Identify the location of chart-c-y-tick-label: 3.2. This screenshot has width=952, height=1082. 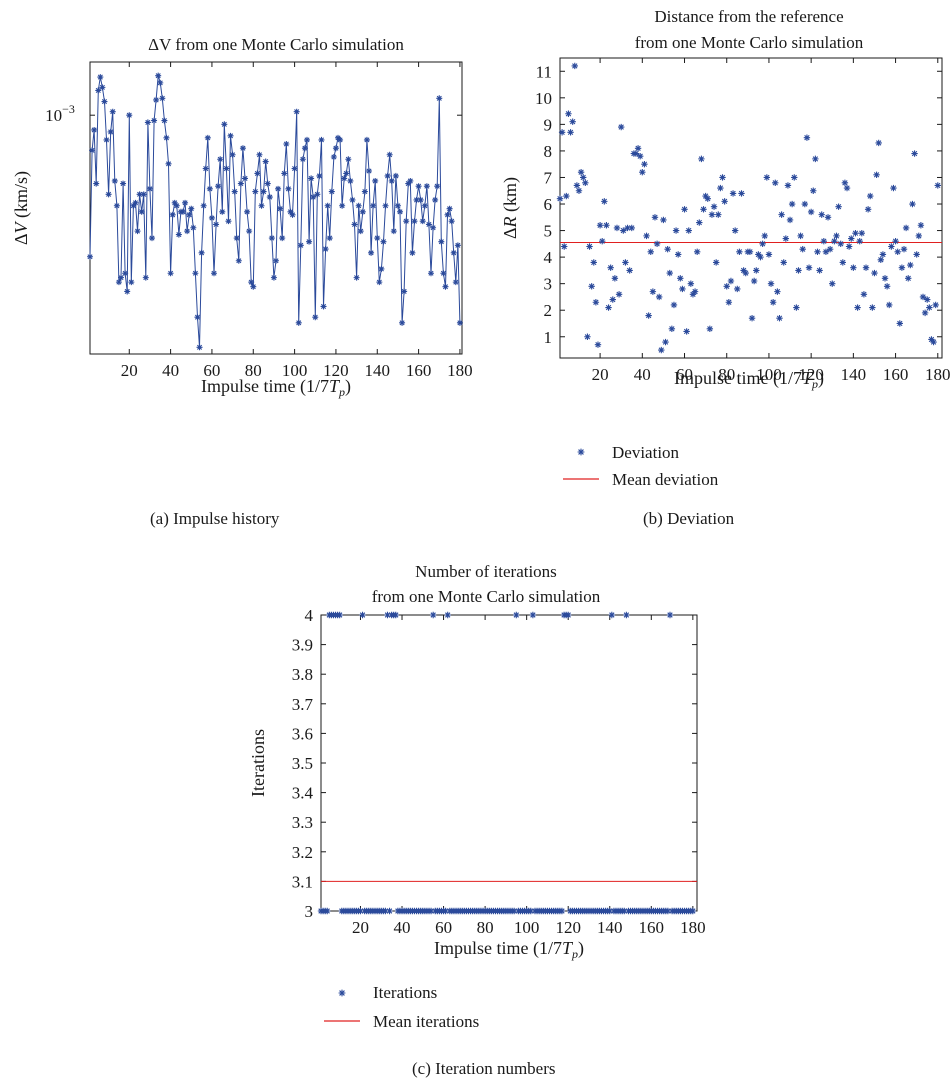
(302, 852).